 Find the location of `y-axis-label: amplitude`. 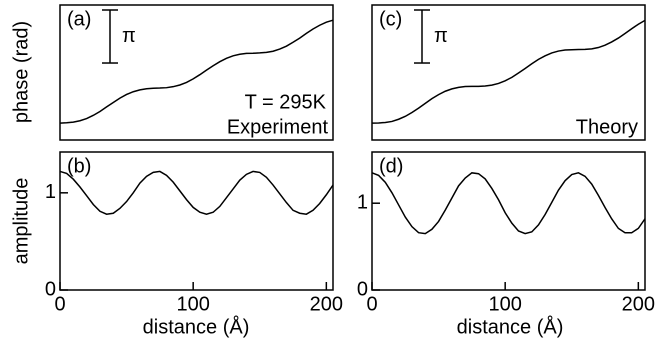

y-axis-label: amplitude is located at coordinates (21, 221).